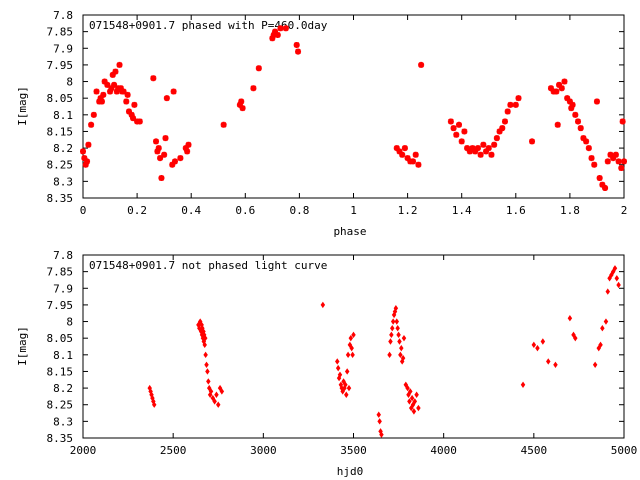 The image size is (640, 480). What do you see at coordinates (60, 98) in the screenshot?
I see `y-tick-label: 8.05` at bounding box center [60, 98].